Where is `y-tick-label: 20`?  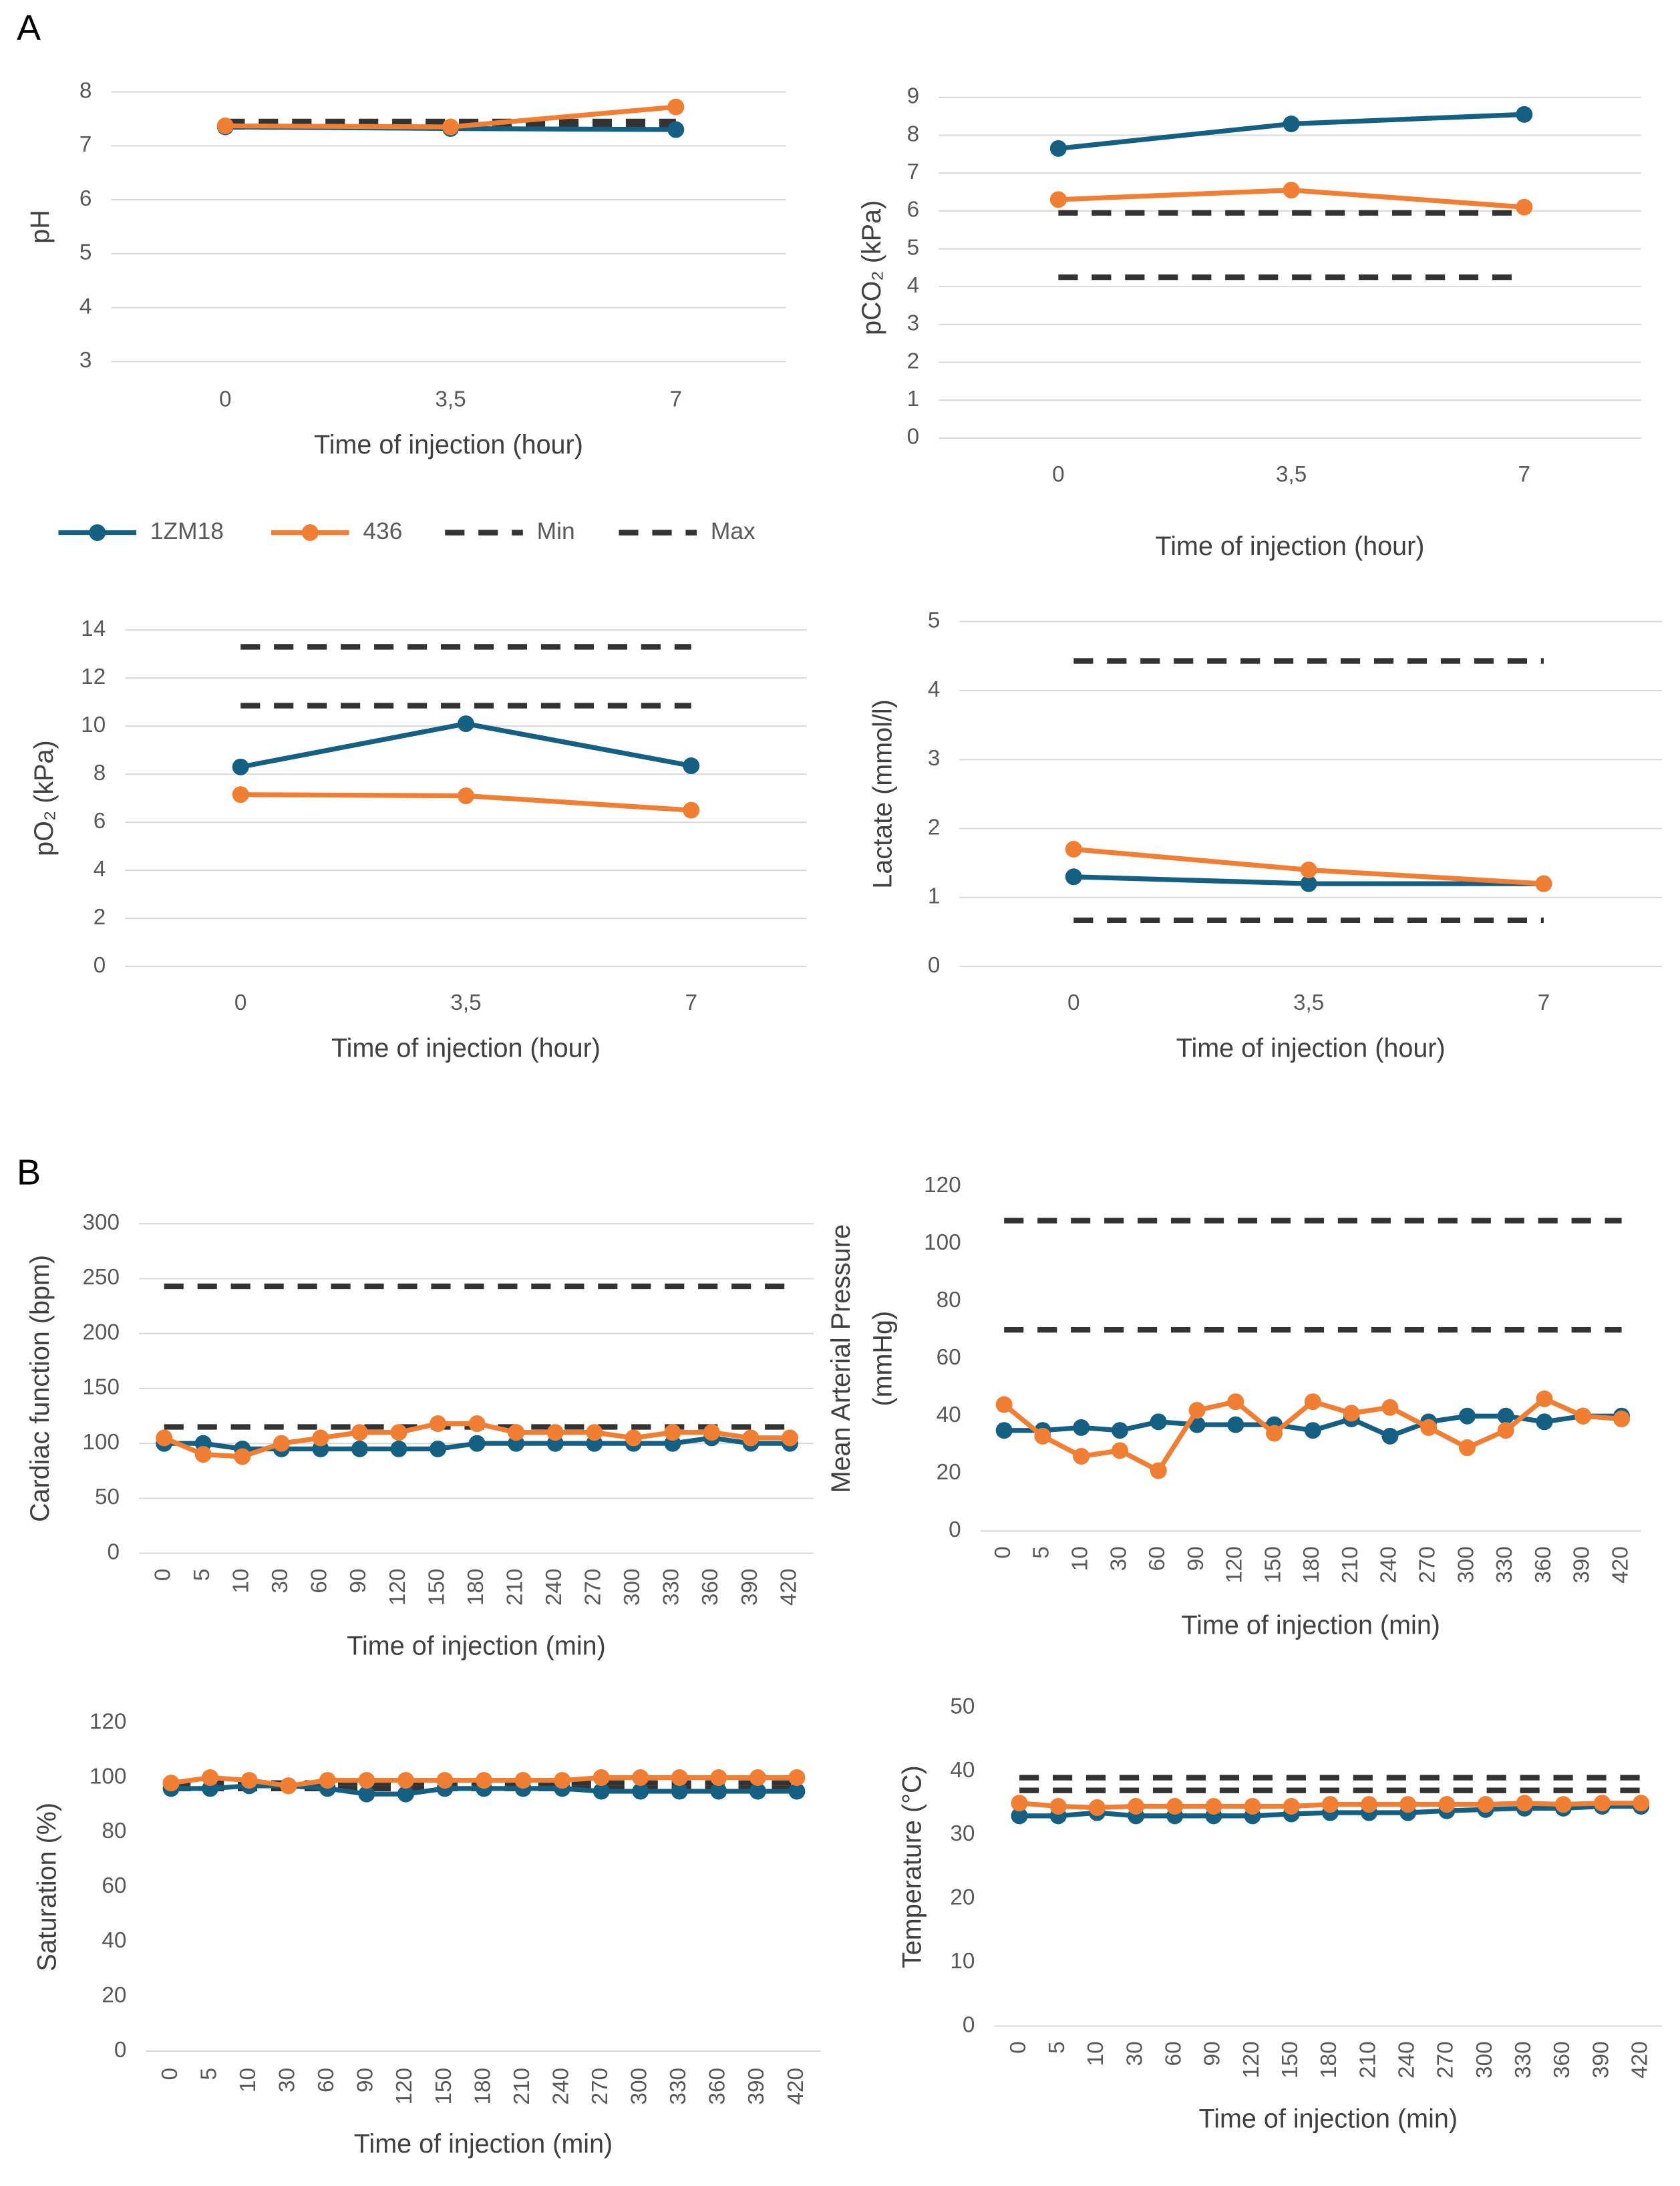
y-tick-label: 20 is located at coordinates (114, 1995).